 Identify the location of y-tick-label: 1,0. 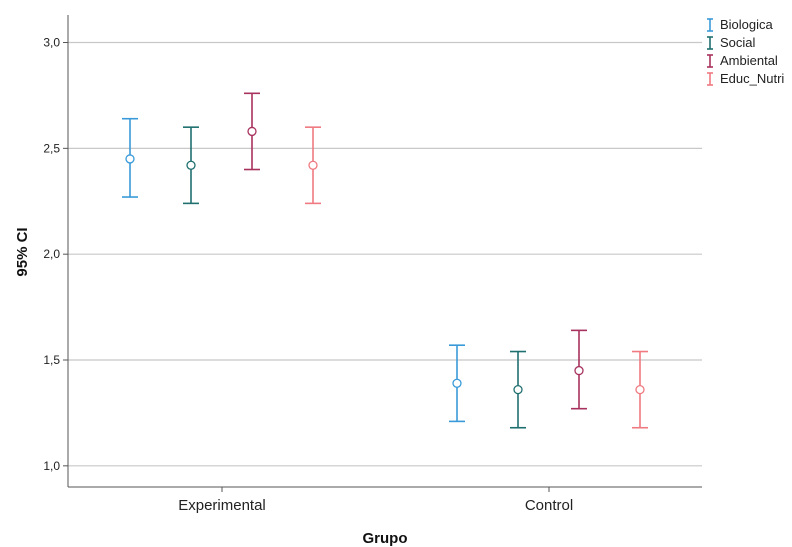
(51, 466).